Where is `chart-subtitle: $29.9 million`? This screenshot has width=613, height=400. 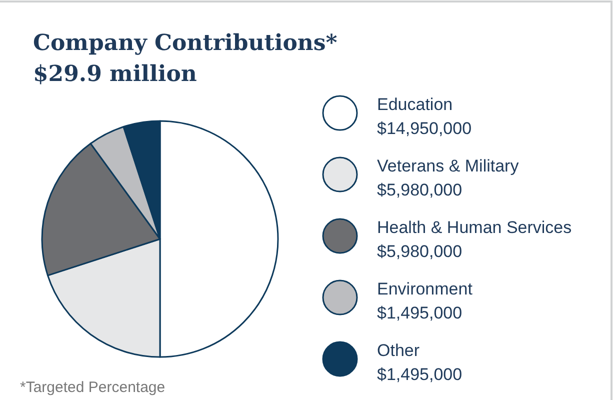 chart-subtitle: $29.9 million is located at coordinates (115, 74).